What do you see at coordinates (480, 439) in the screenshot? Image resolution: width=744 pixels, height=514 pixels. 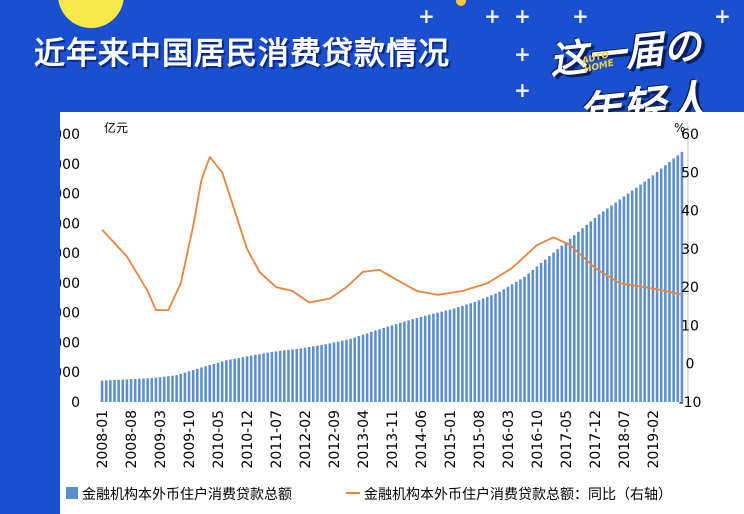 I see `x-tick-label: 2015-08` at bounding box center [480, 439].